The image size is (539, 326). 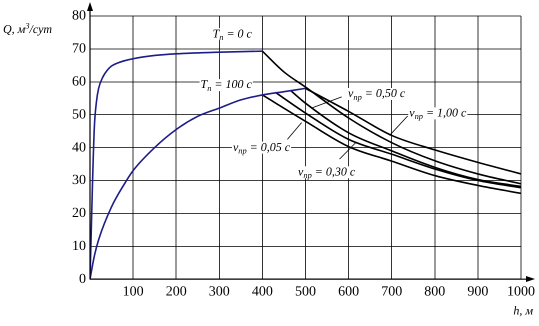 What do you see at coordinates (523, 310) in the screenshot?
I see `x-axis-title: h, м` at bounding box center [523, 310].